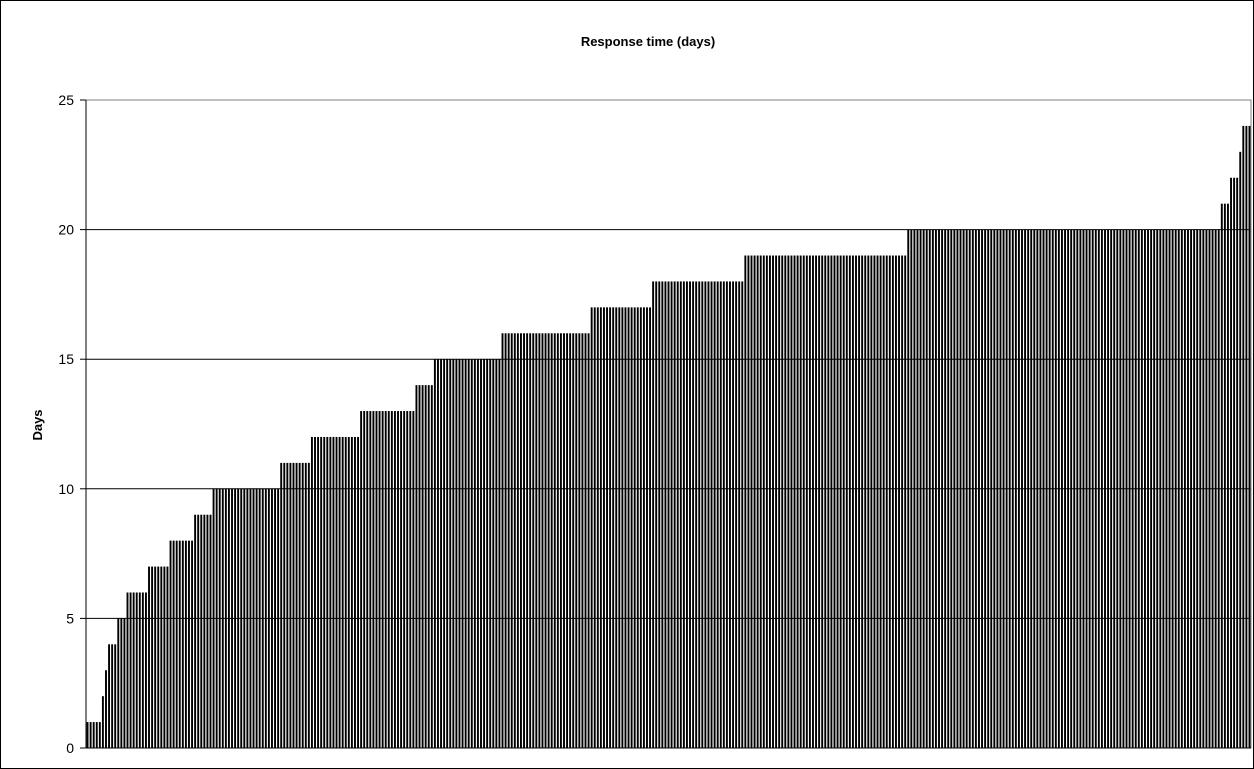 The height and width of the screenshot is (769, 1254). I want to click on chart-title: Response time (days), so click(648, 41).